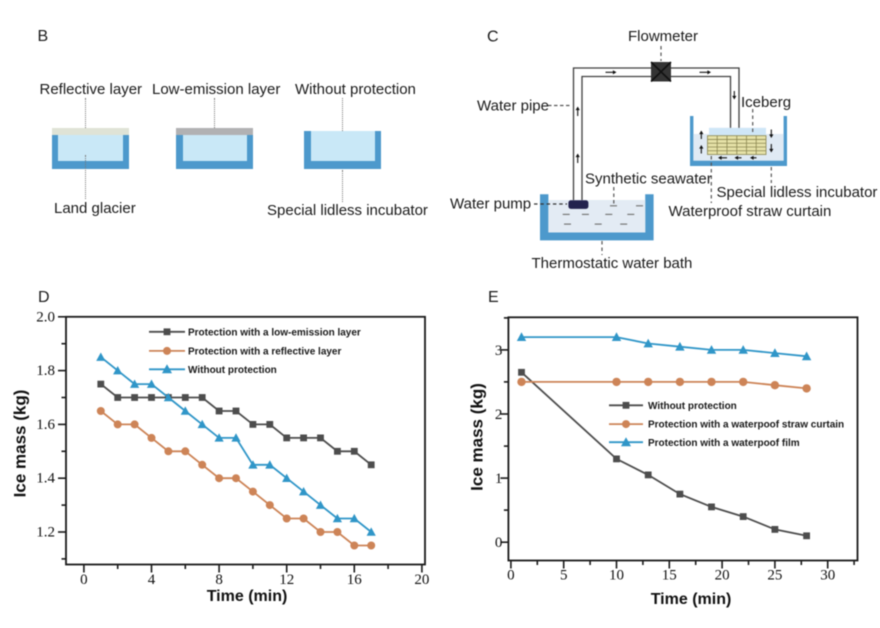  Describe the element at coordinates (45, 479) in the screenshot. I see `svg-text: 1.4` at that location.